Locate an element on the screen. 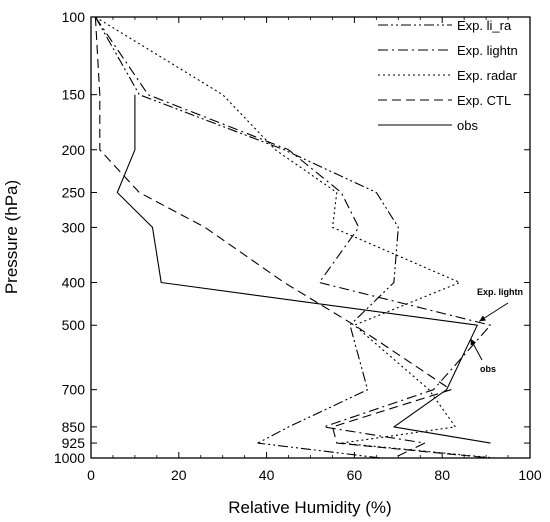 Image resolution: width=550 pixels, height=522 pixels. annotation-label: obs is located at coordinates (488, 369).